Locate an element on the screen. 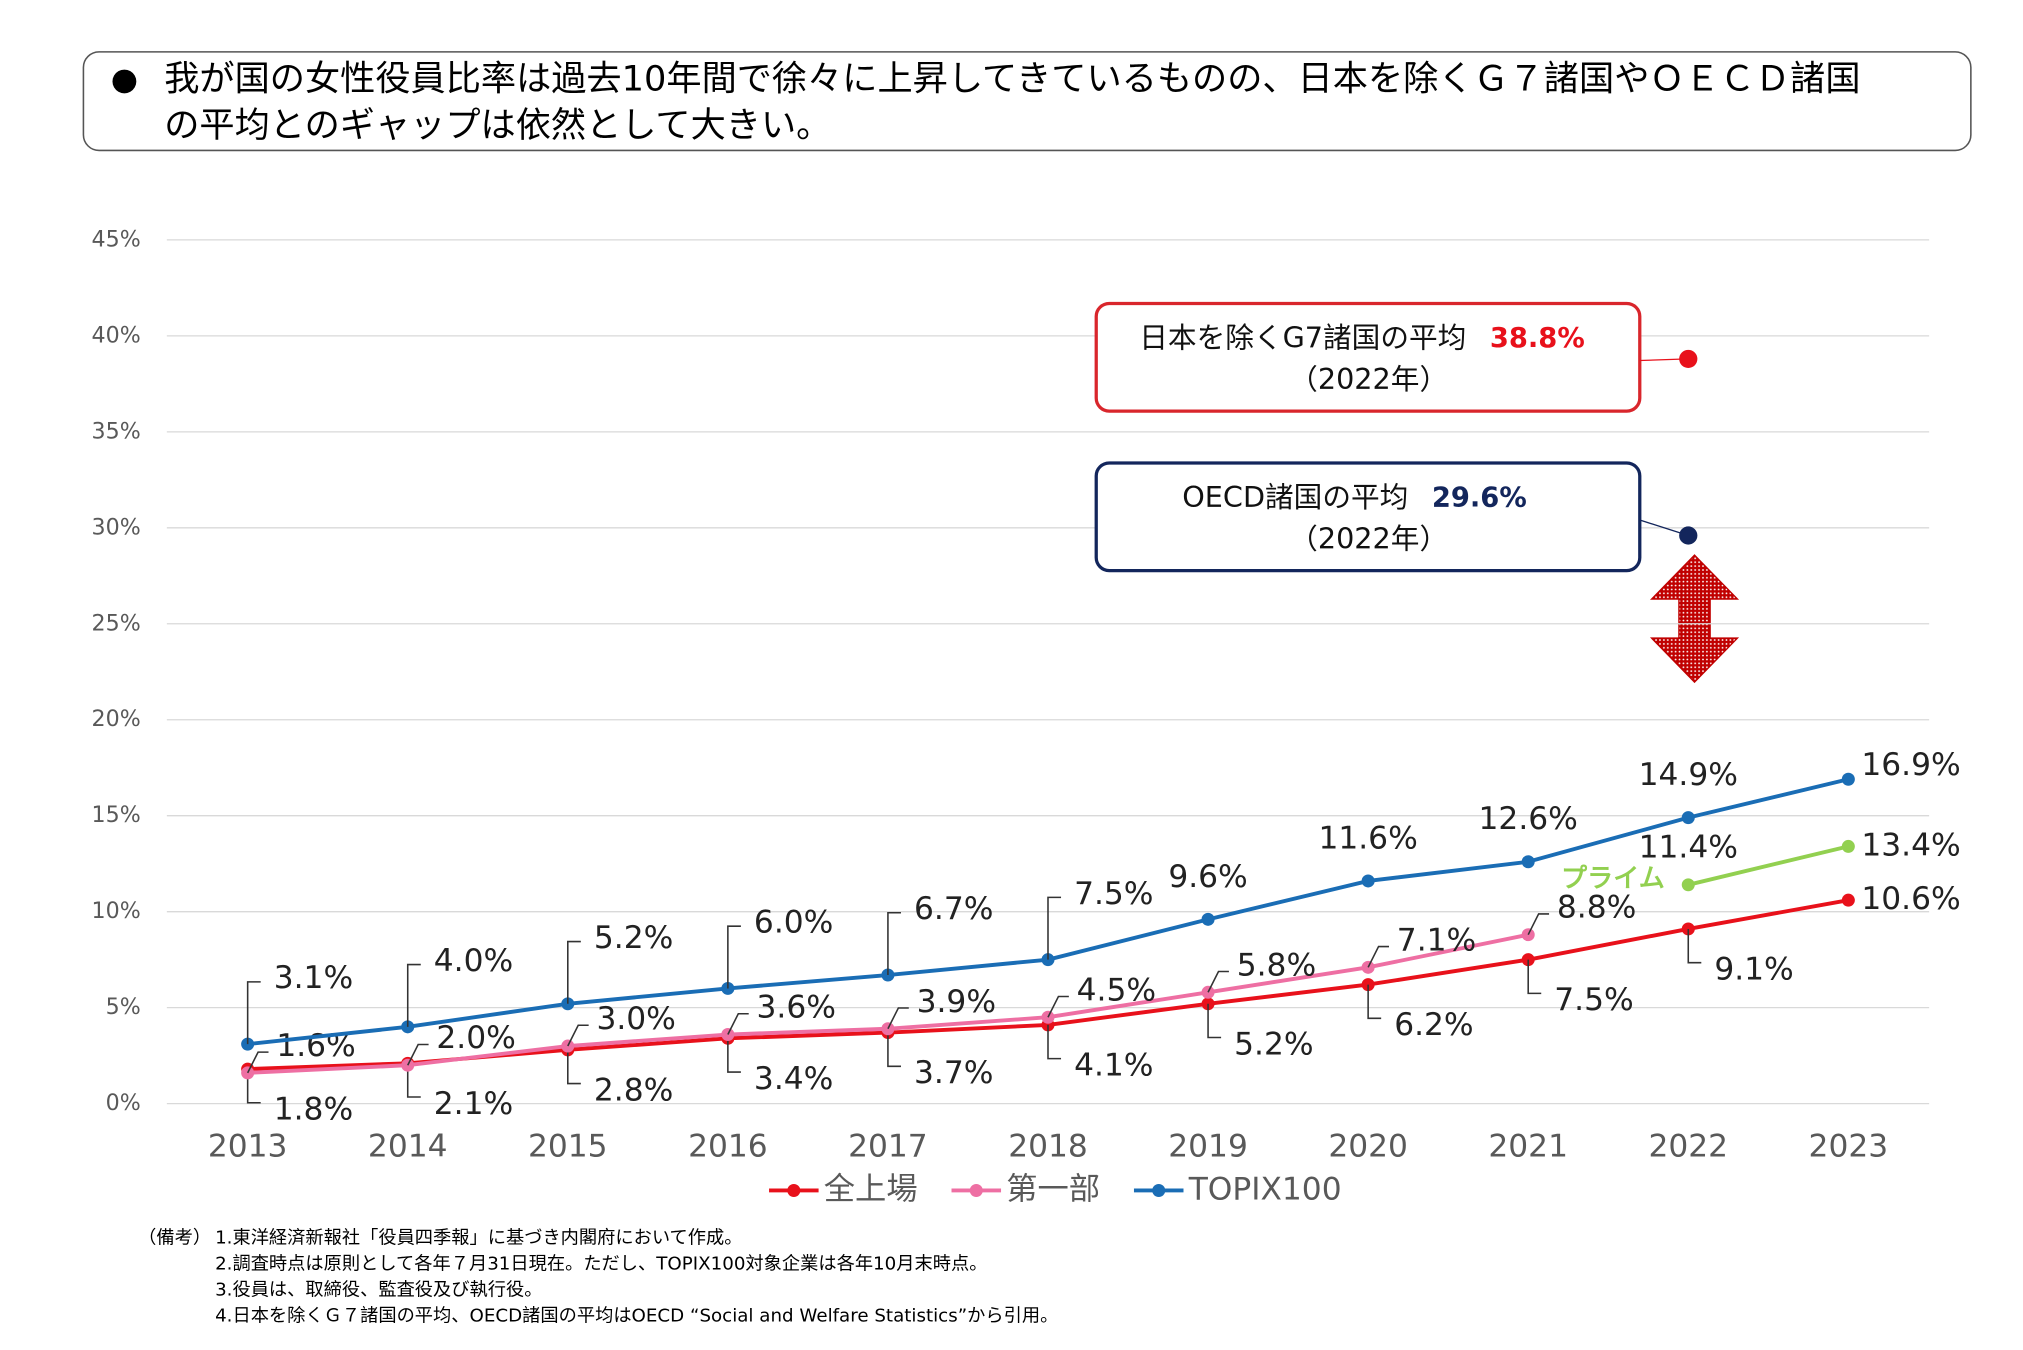  x-tick-label: 2023 is located at coordinates (1849, 1147).